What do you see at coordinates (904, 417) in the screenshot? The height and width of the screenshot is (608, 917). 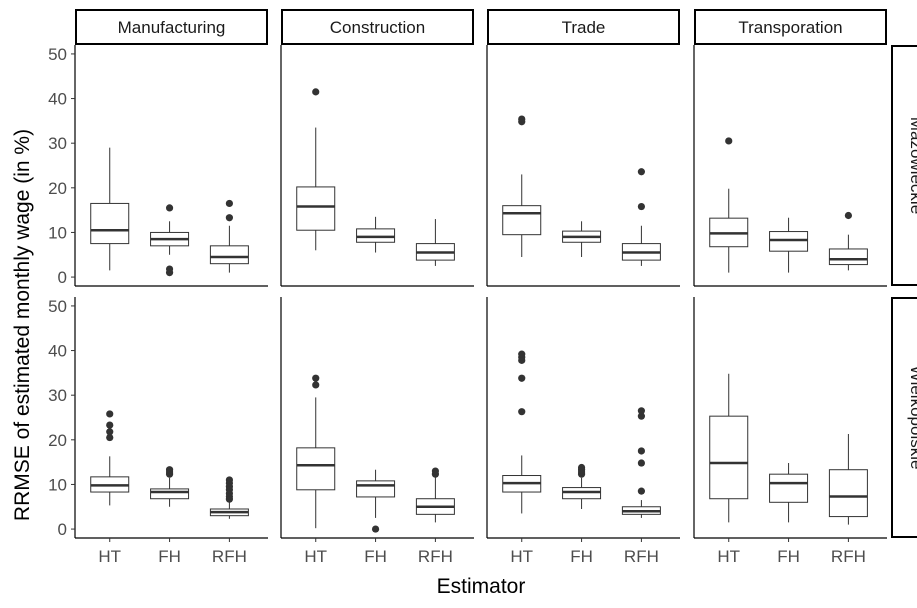 I see `facet-strip-wielkopolskie` at bounding box center [904, 417].